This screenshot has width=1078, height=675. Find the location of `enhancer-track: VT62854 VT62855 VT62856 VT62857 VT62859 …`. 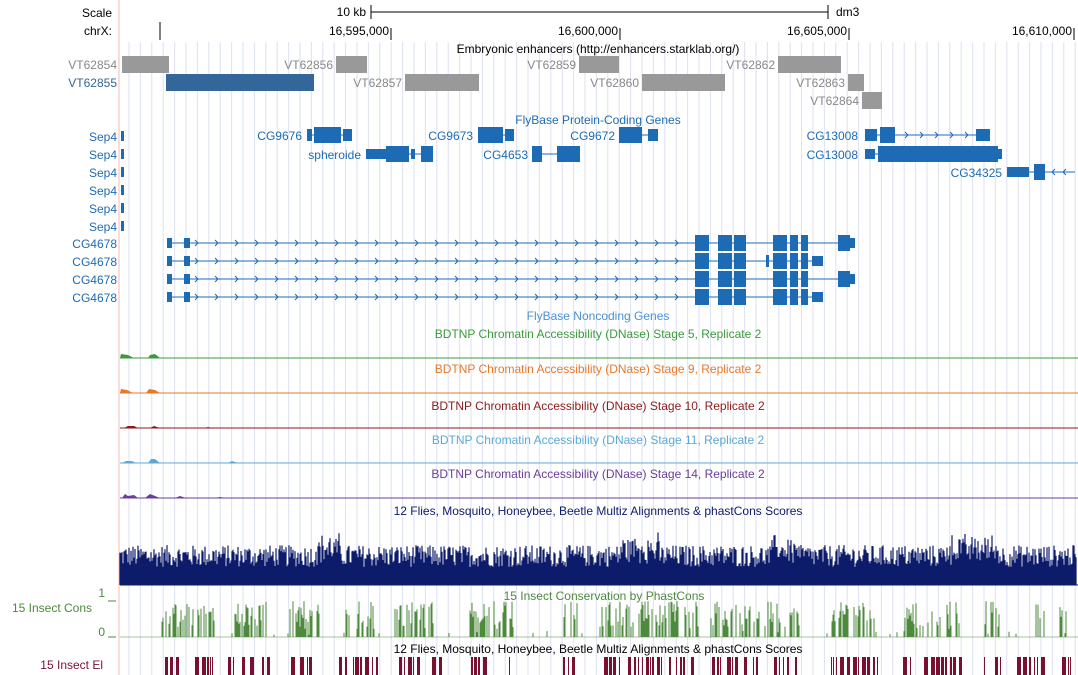

enhancer-track: VT62854 VT62855 VT62856 VT62857 VT62859 … is located at coordinates (475, 82).